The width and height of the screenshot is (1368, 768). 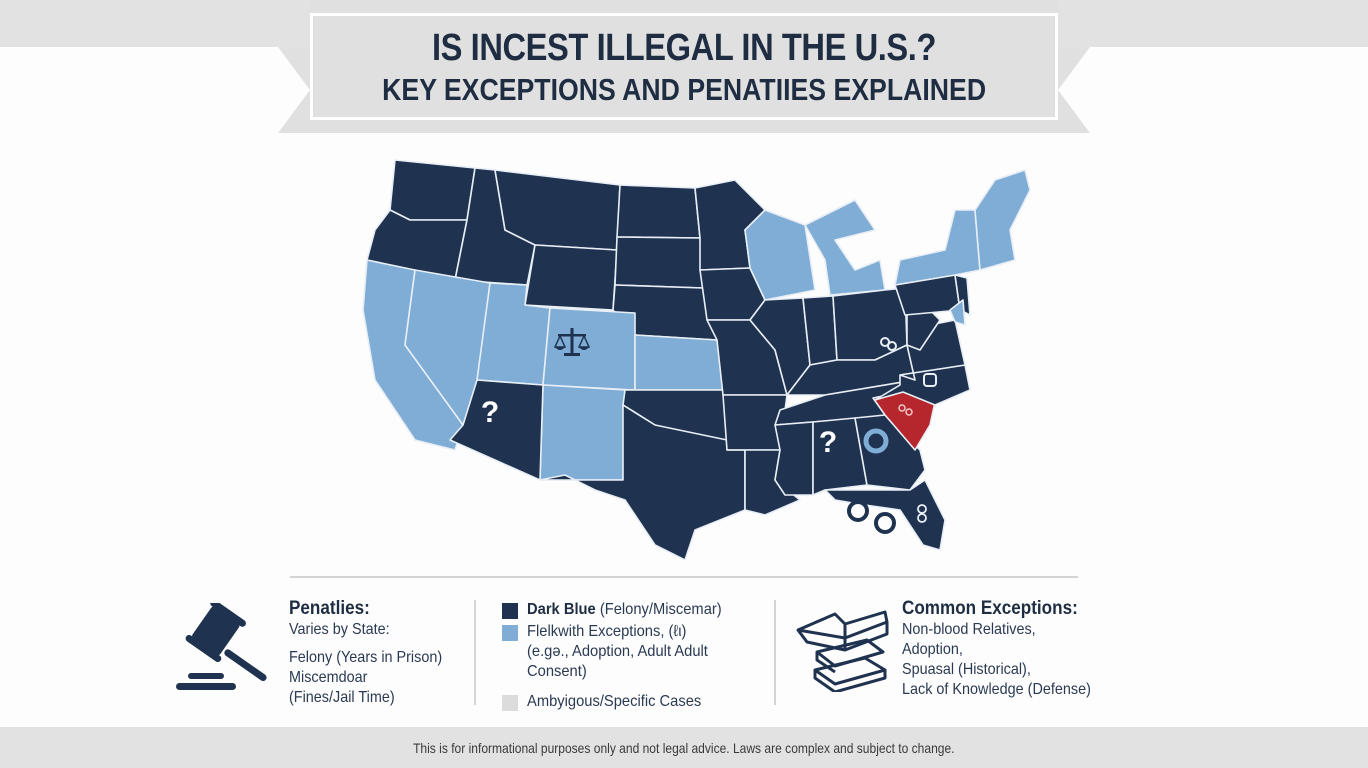 I want to click on state-florida, so click(x=885, y=515).